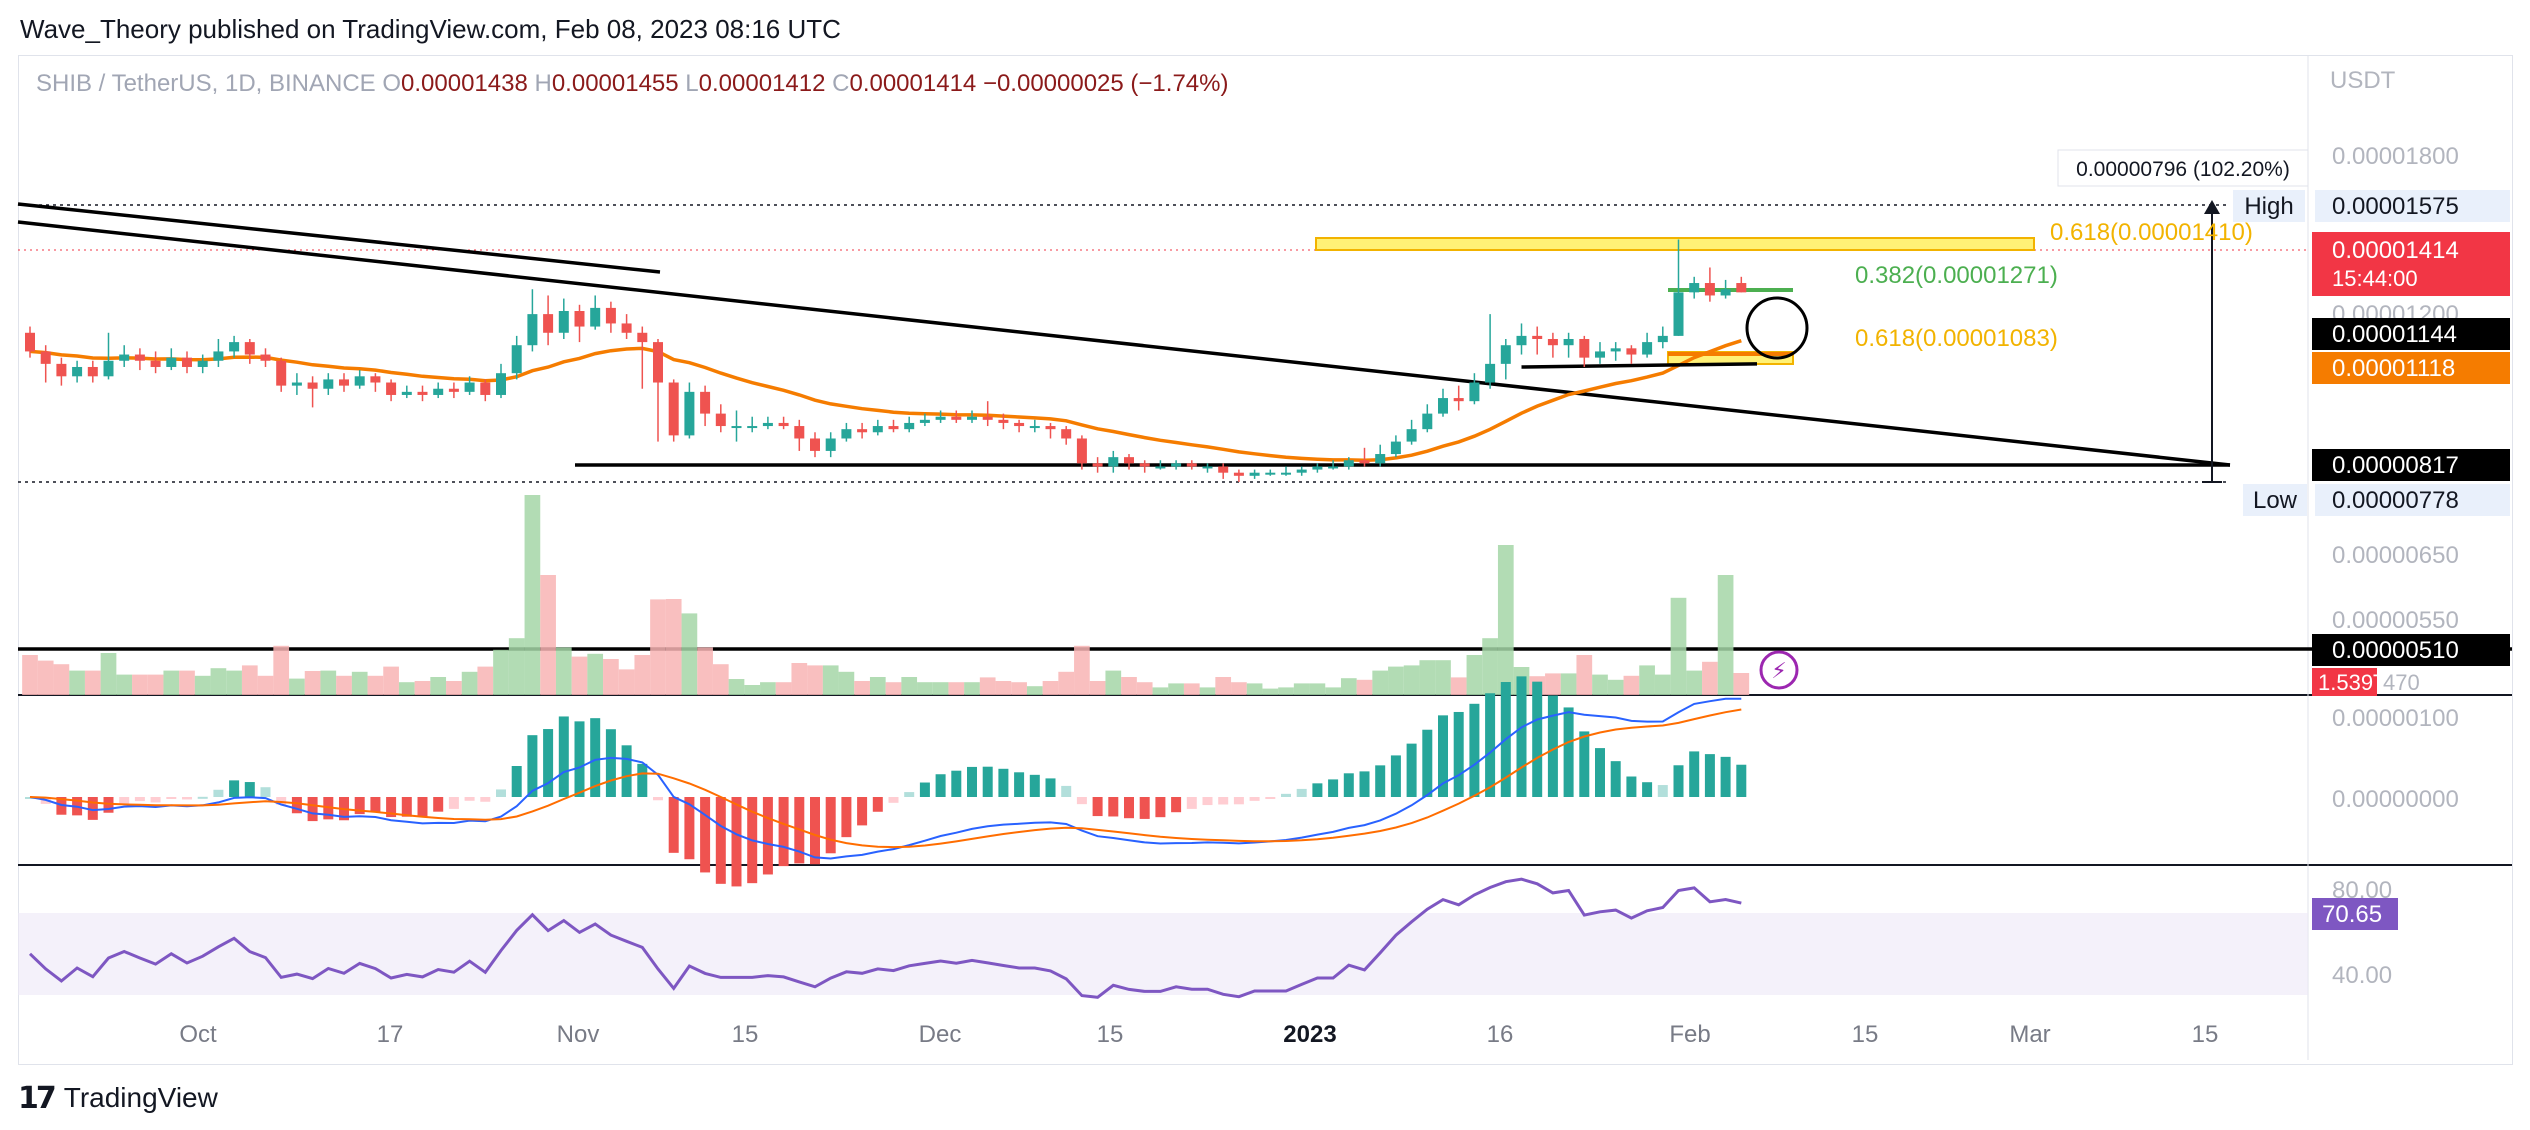 This screenshot has height=1130, width=2530. I want to click on low-value: 0.00000778, so click(2395, 500).